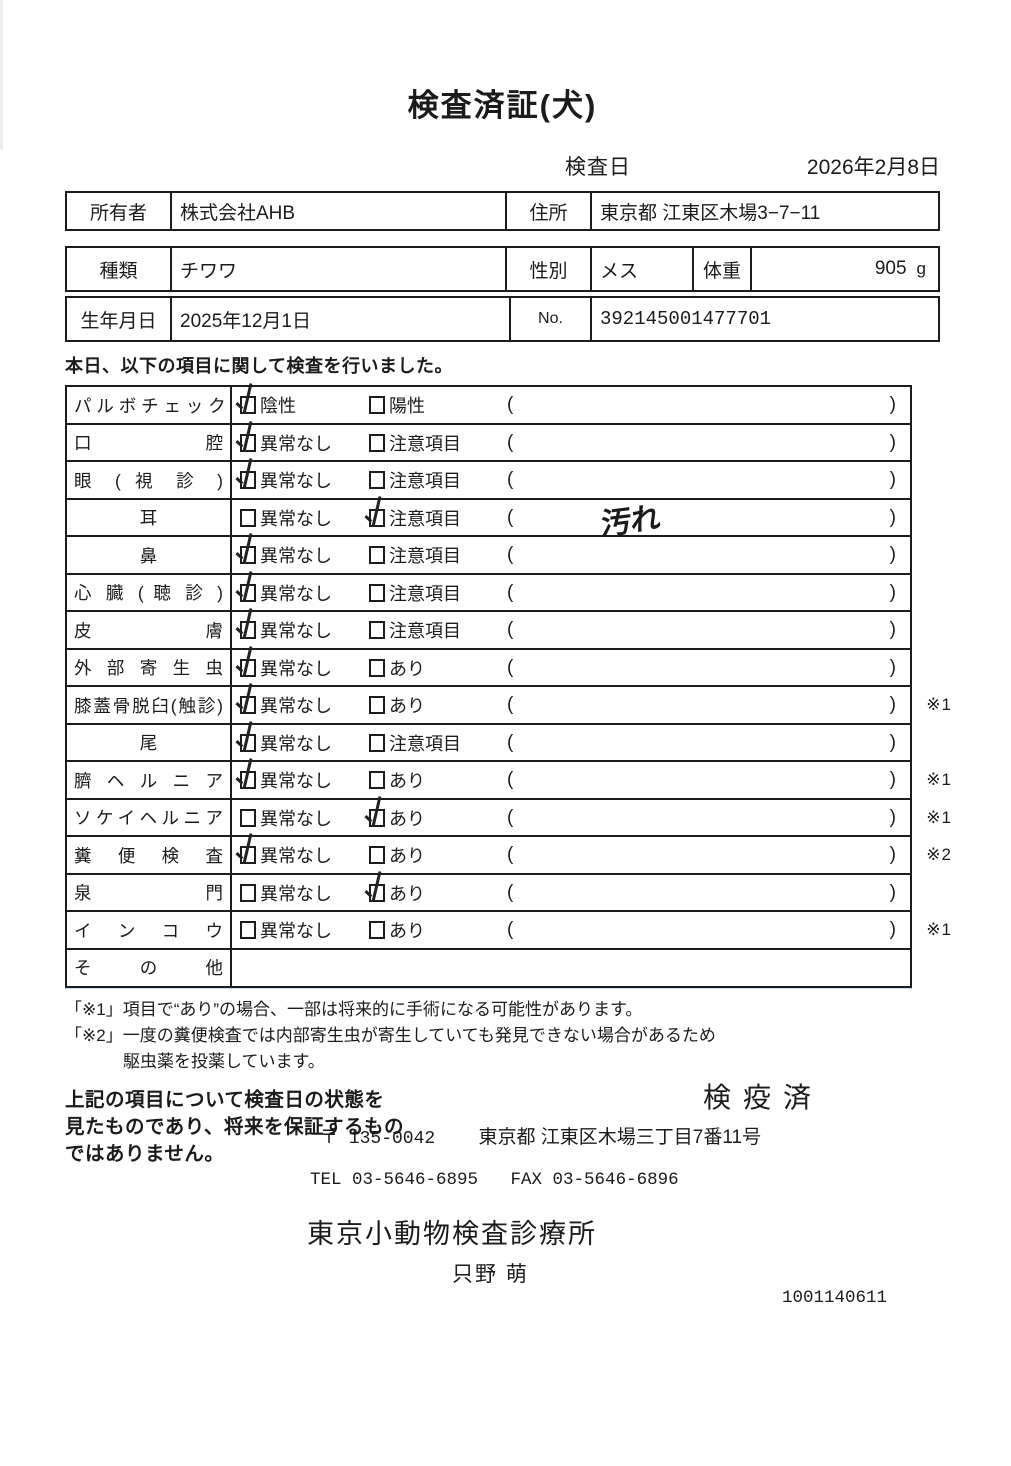 This screenshot has width=1011, height=1466. What do you see at coordinates (502, 166) in the screenshot?
I see `inspection-date-row: 検査日 2026年2月8日` at bounding box center [502, 166].